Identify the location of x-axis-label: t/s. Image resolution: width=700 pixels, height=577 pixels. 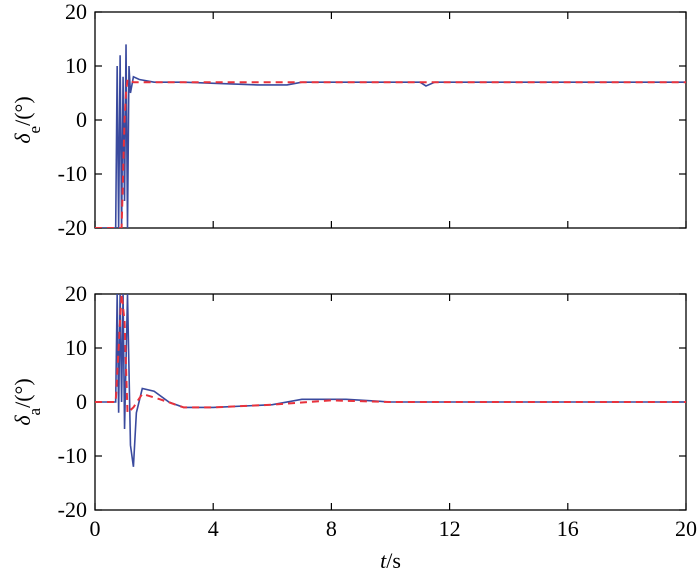
(390, 560).